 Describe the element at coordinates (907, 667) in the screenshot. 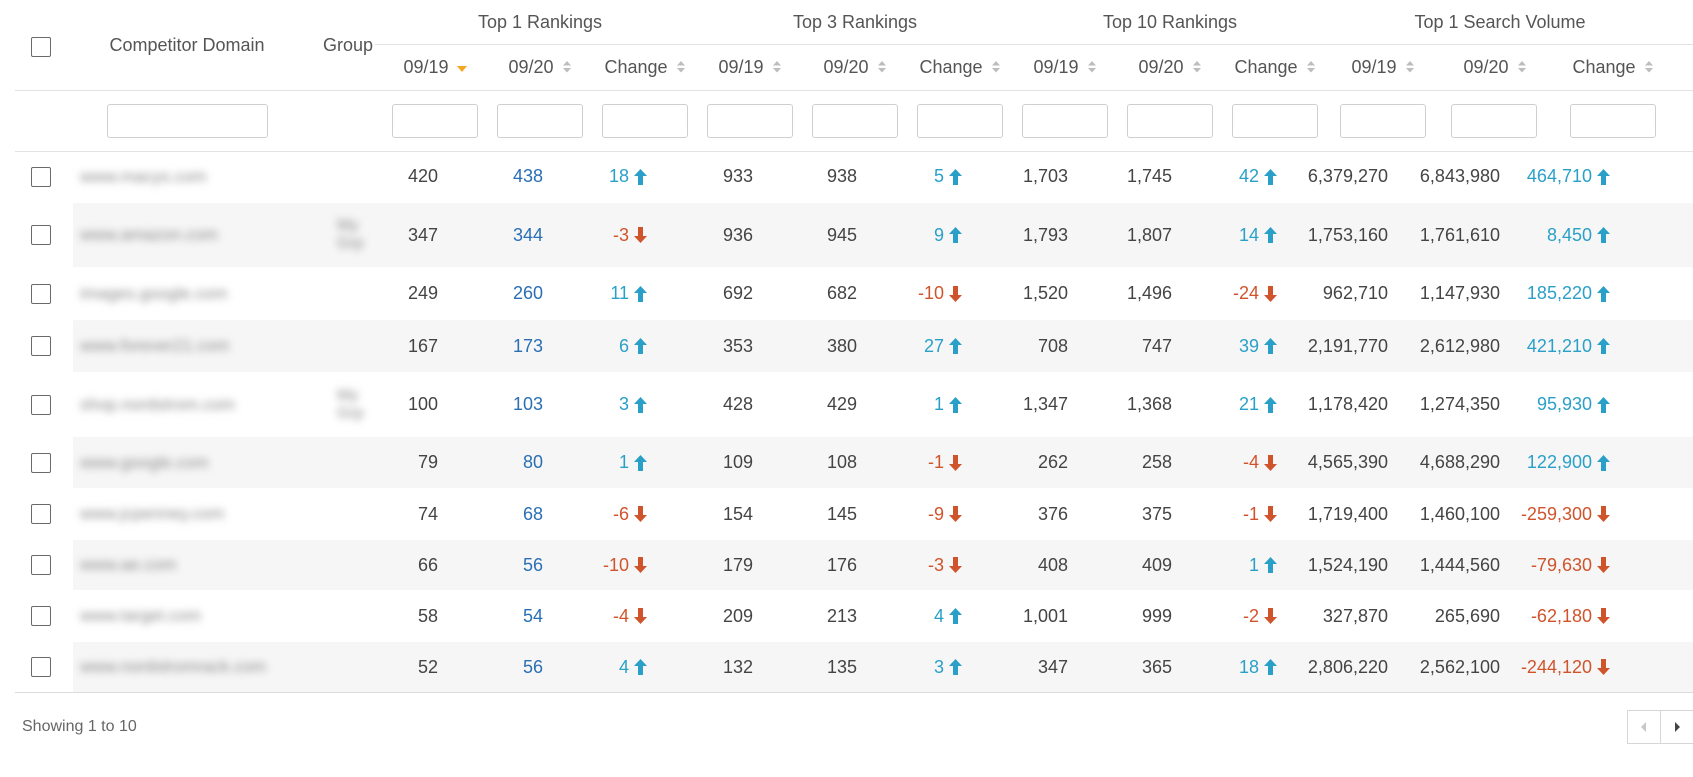

I see `top3-change-cell: 3` at that location.